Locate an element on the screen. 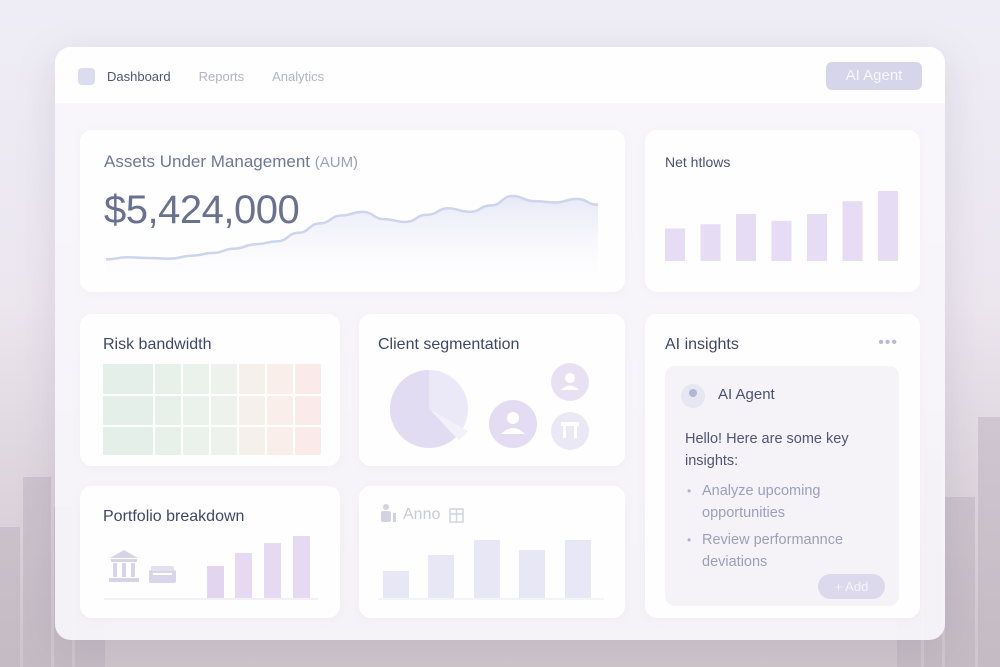  portfolio-chart is located at coordinates (211, 568).